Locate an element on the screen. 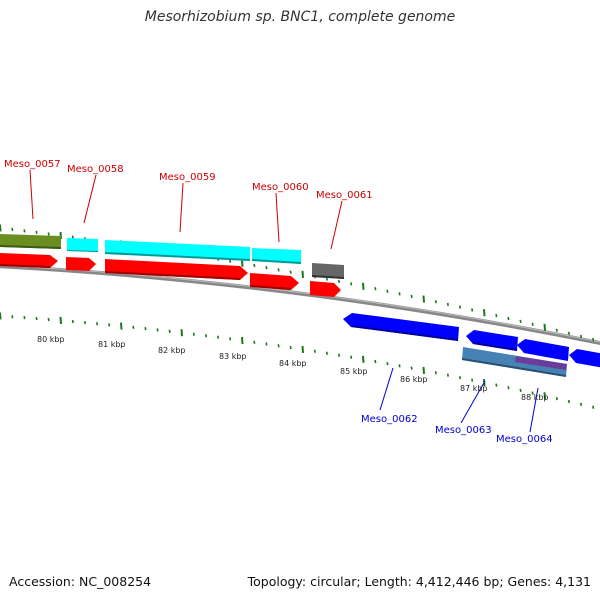  scale-label-86: 86 kbp is located at coordinates (414, 379).